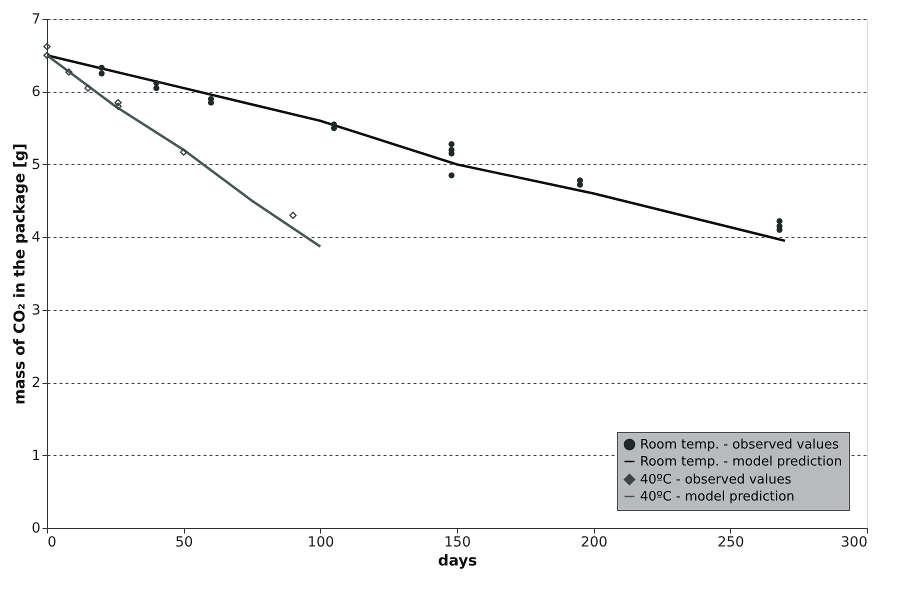  Describe the element at coordinates (740, 445) in the screenshot. I see `legend-label: Room temp. - observed values` at that location.